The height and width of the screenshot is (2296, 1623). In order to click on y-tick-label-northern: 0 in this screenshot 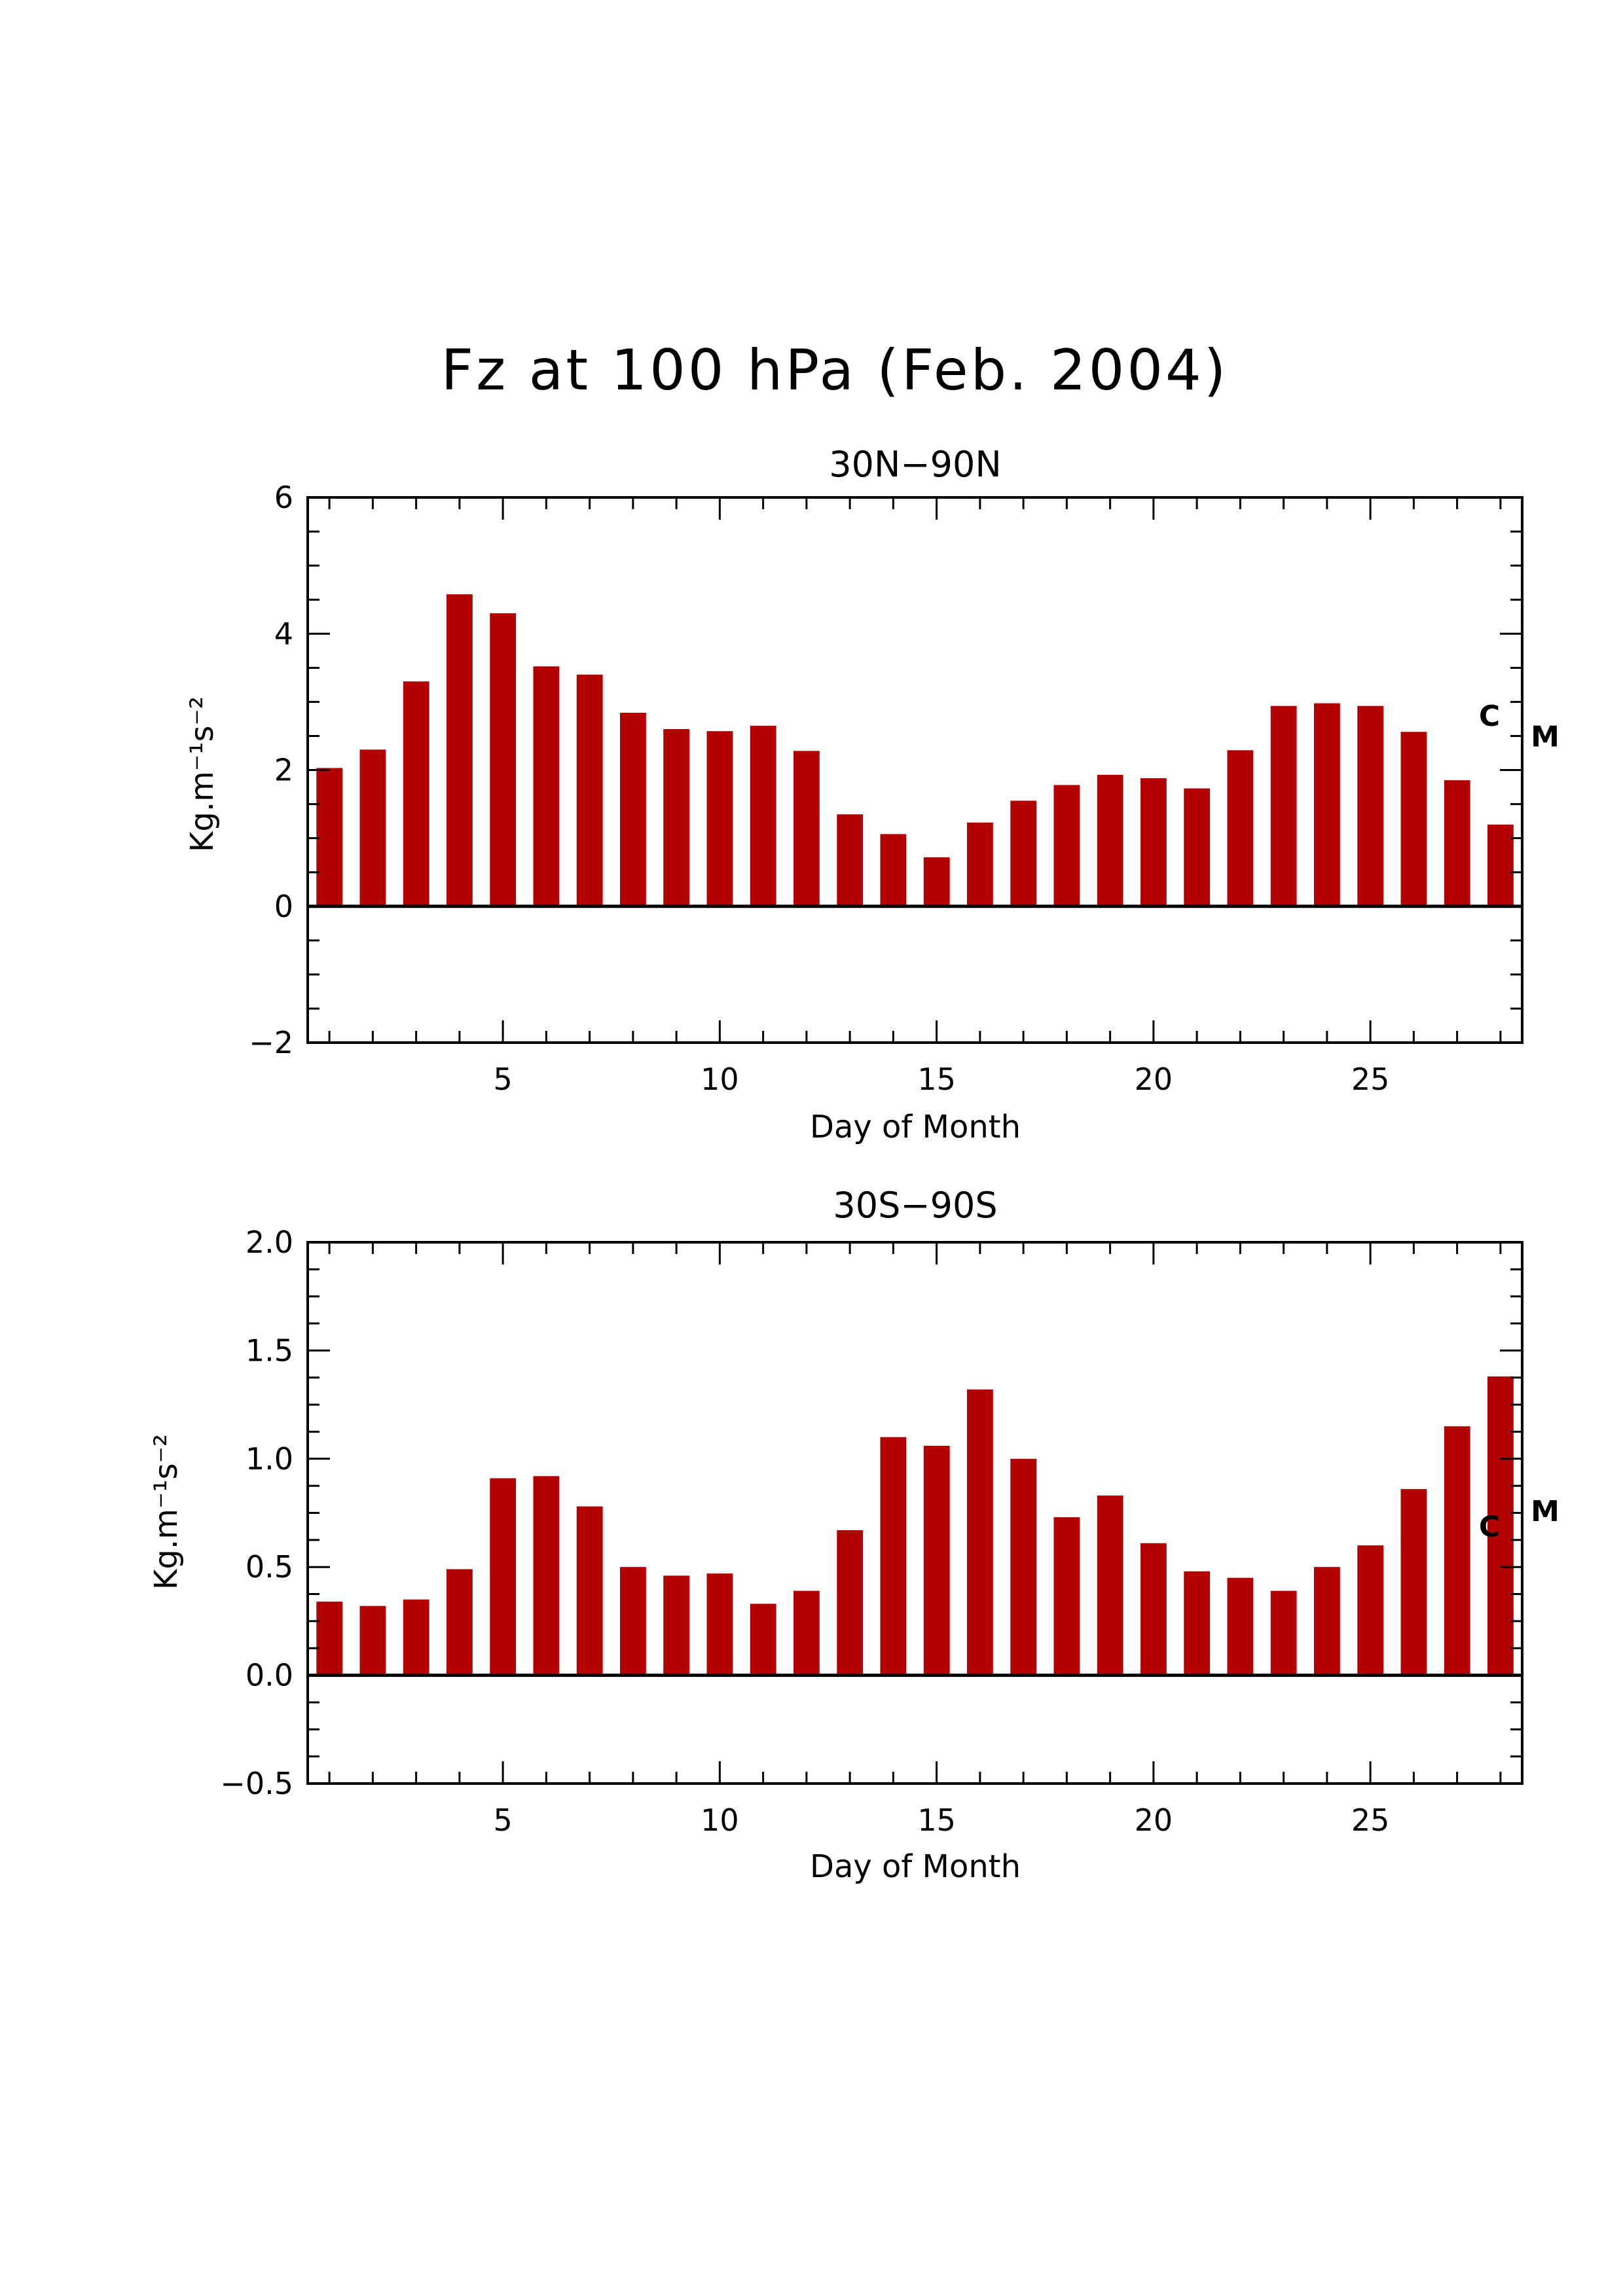, I will do `click(283, 906)`.